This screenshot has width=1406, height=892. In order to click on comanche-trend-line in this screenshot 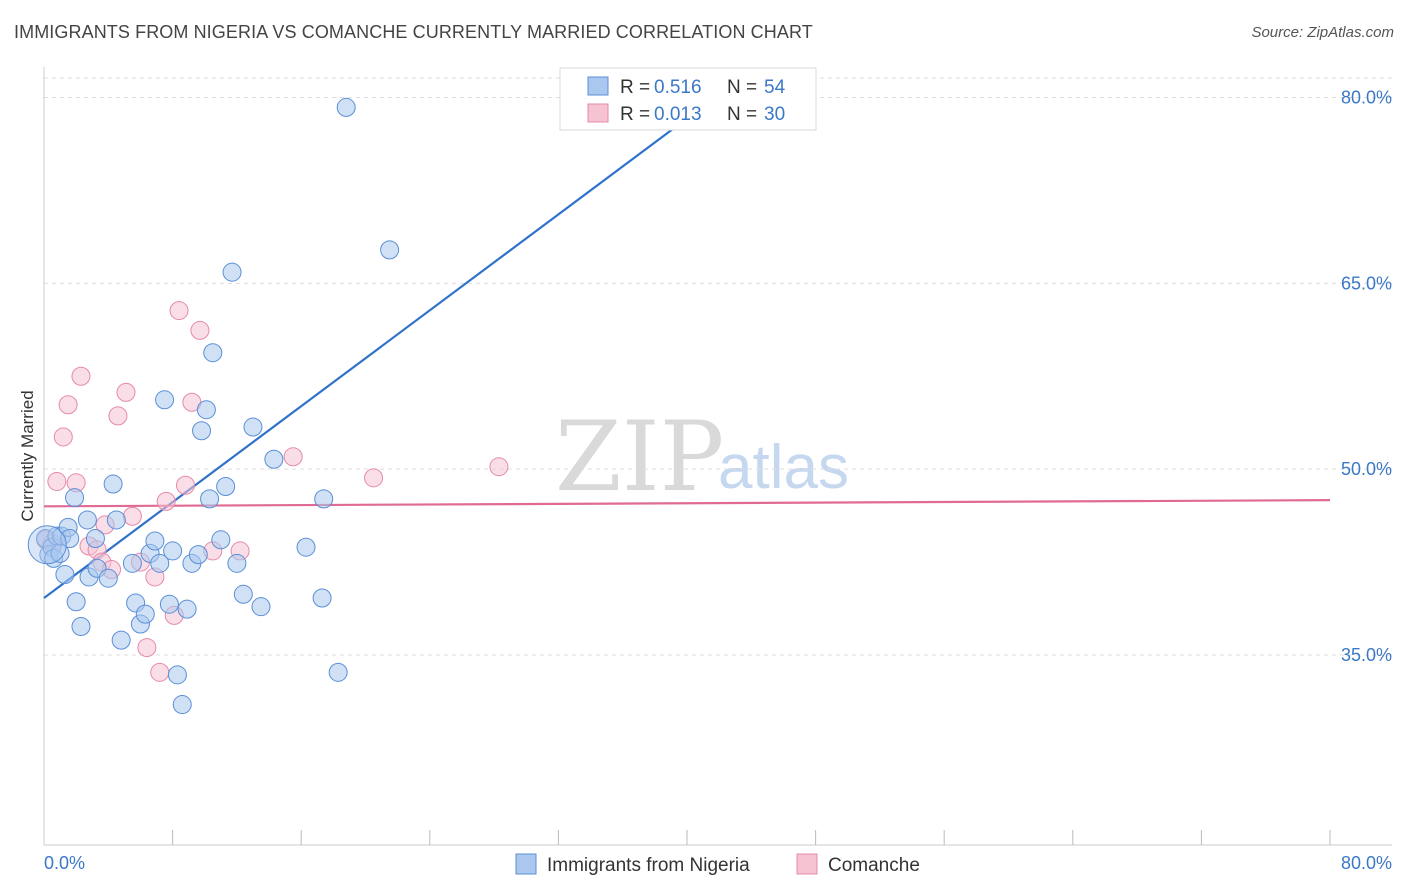, I will do `click(687, 503)`.